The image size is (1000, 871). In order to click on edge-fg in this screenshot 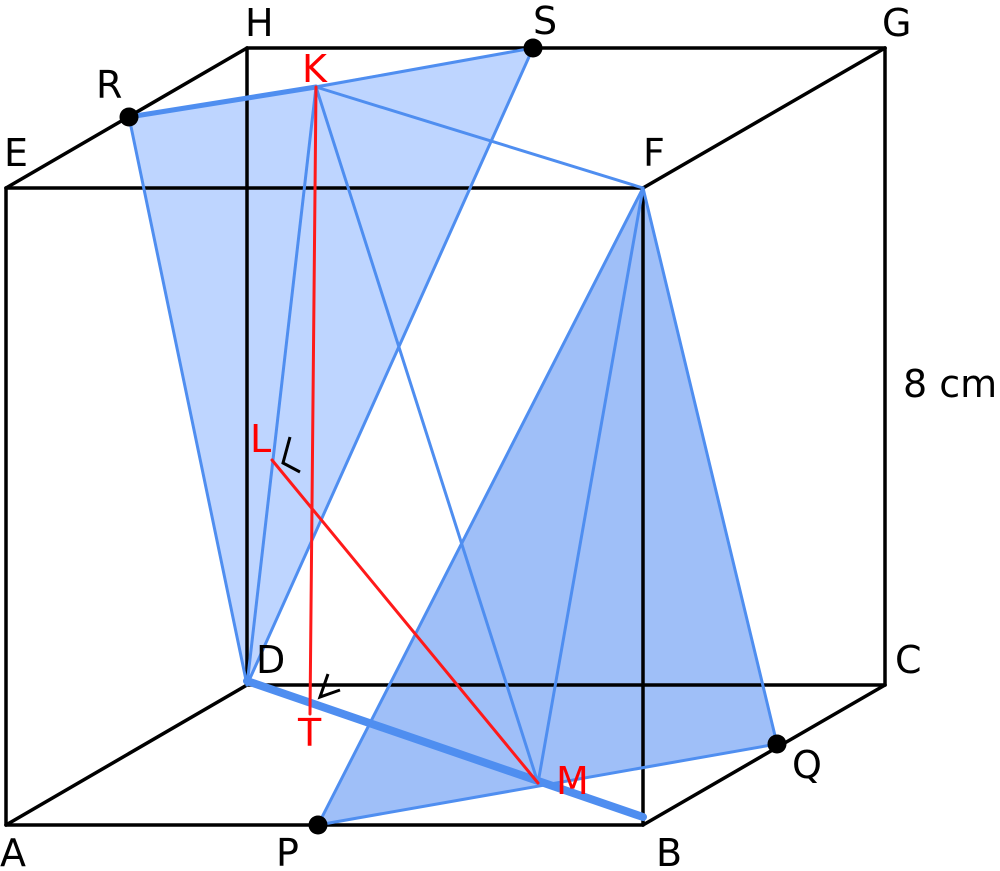, I will do `click(764, 118)`.